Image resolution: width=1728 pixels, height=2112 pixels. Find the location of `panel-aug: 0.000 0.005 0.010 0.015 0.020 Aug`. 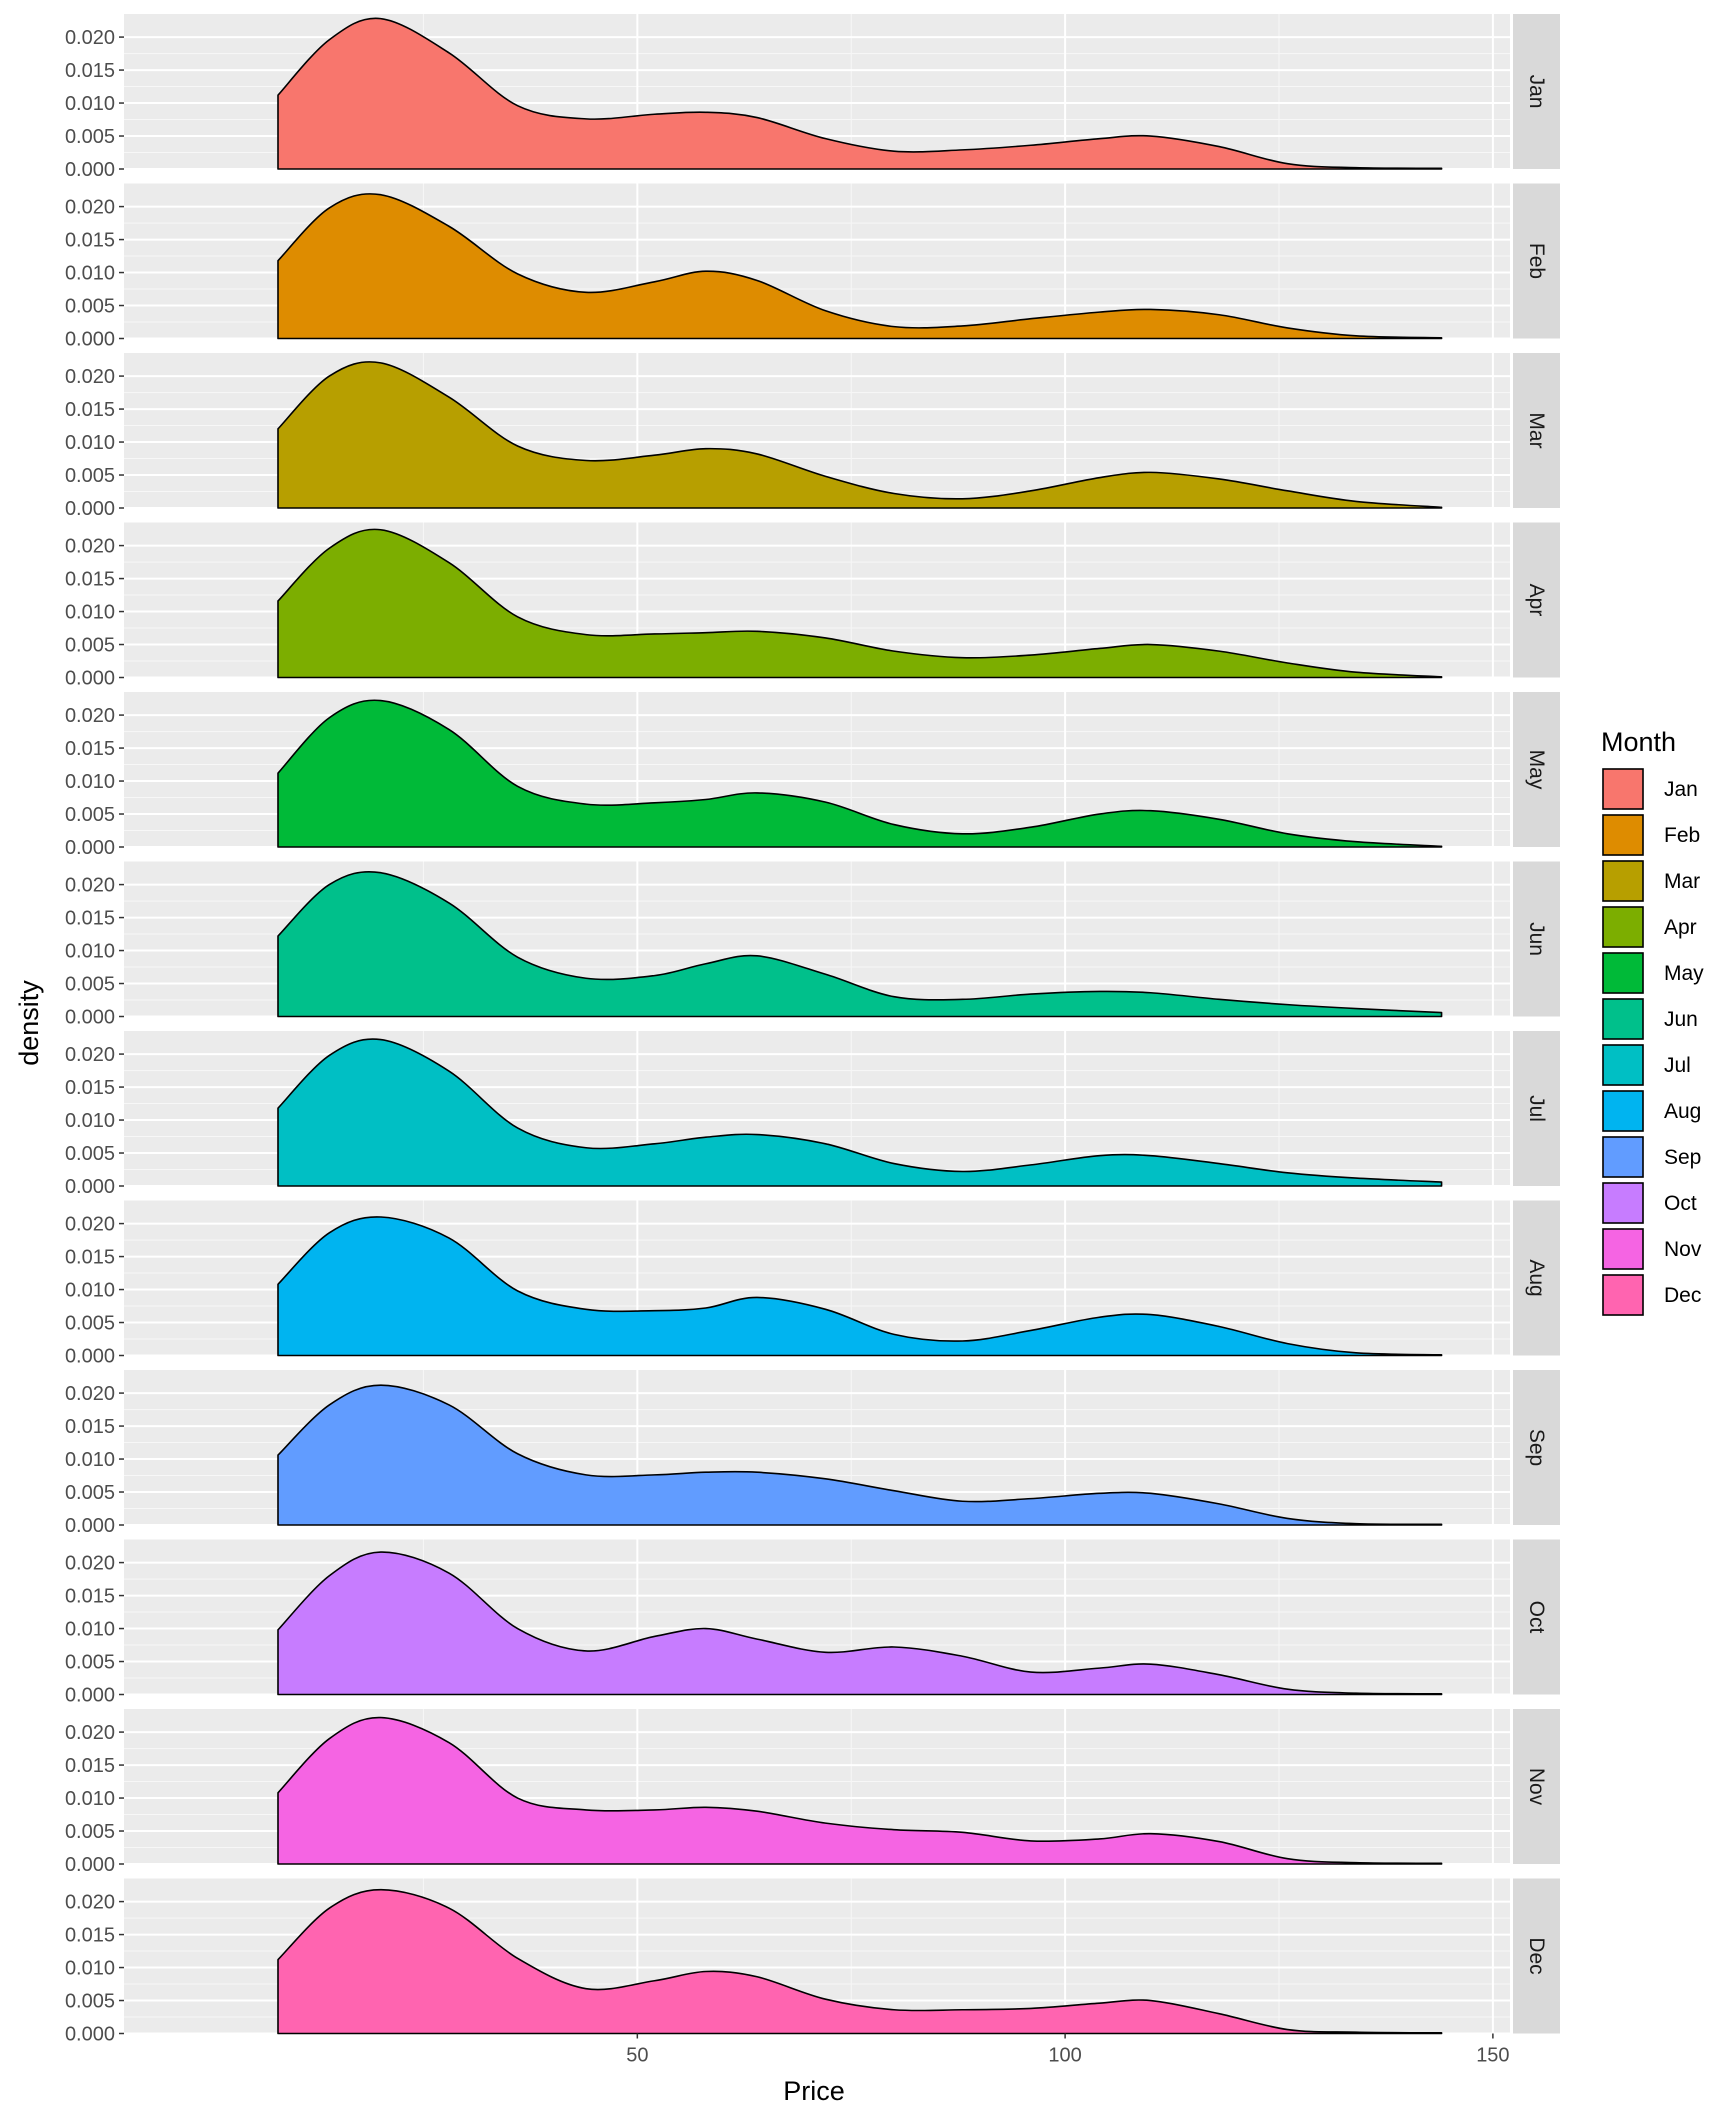

panel-aug: 0.000 0.005 0.010 0.015 0.020 Aug is located at coordinates (812, 1284).